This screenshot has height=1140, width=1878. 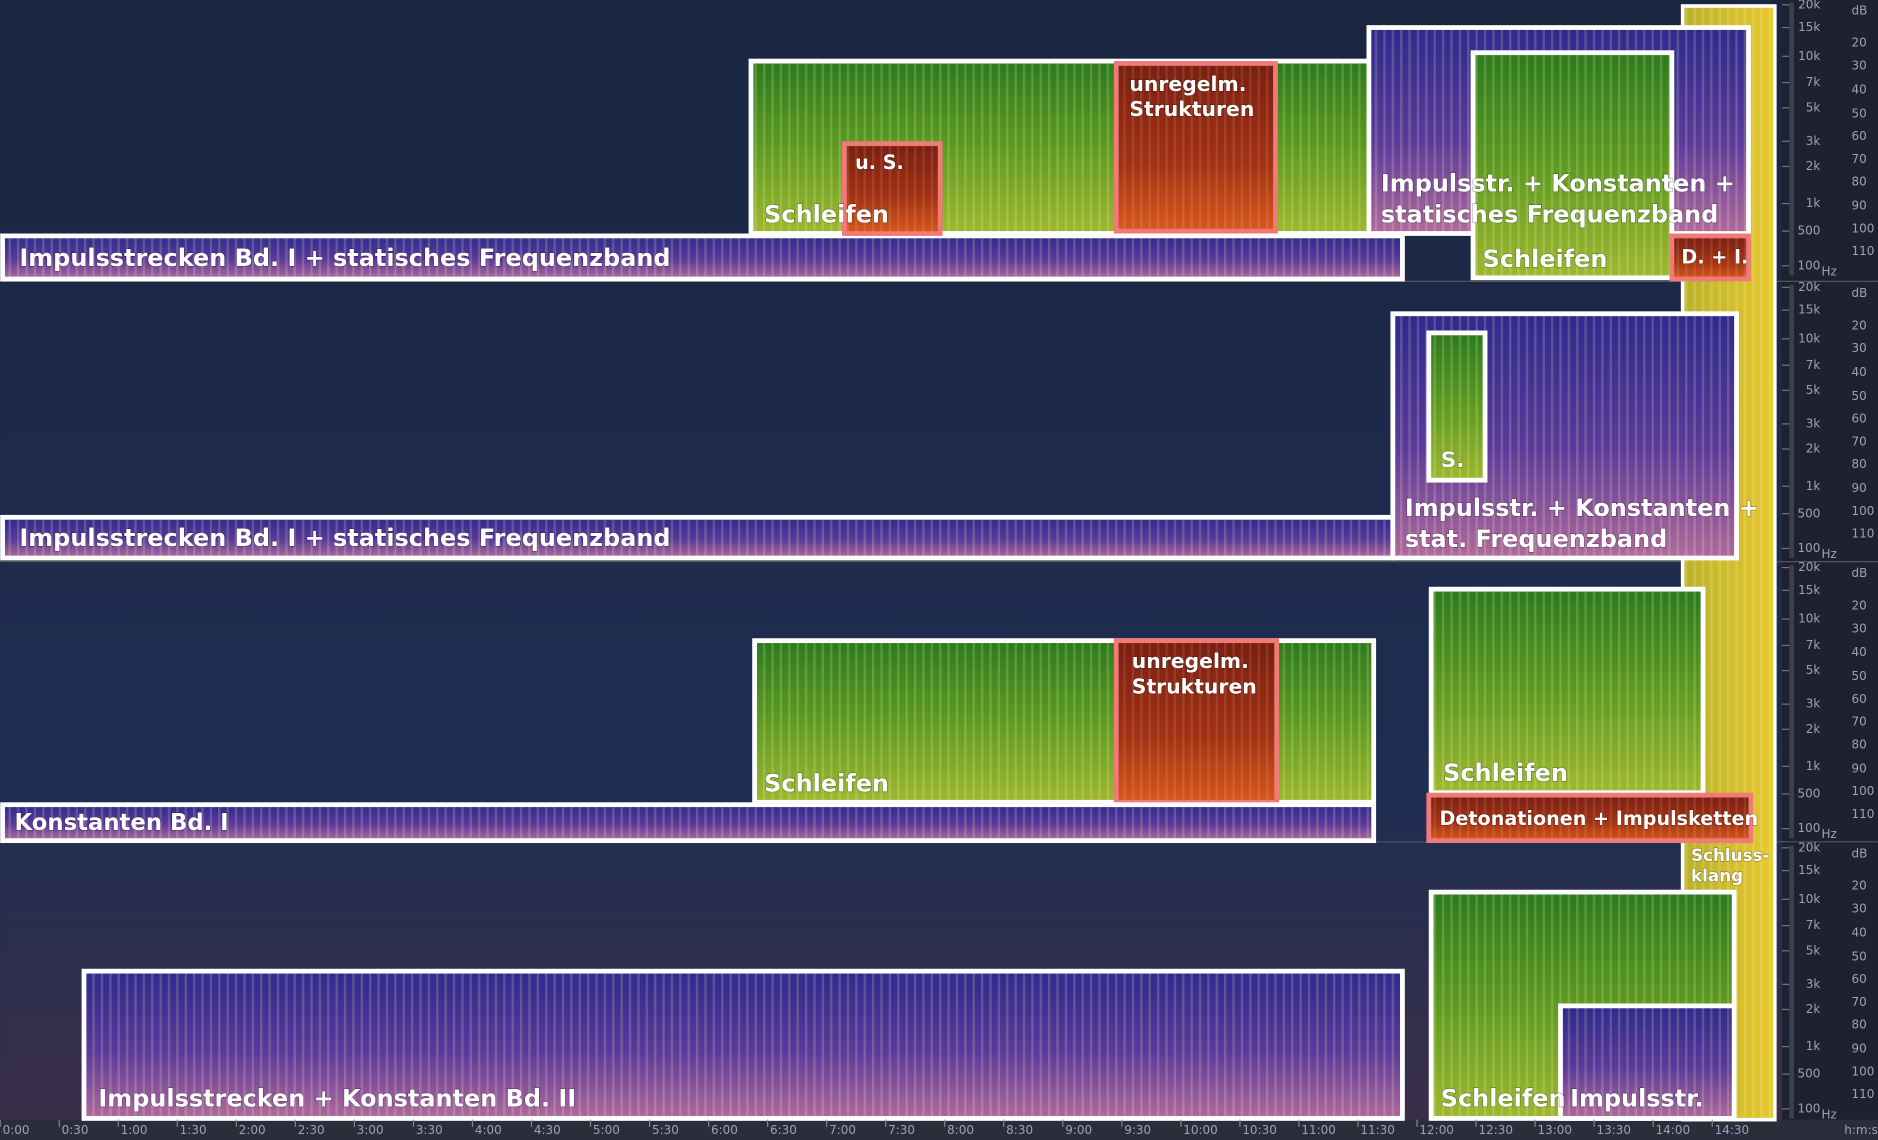 I want to click on time-label: 6:30, so click(x=783, y=1130).